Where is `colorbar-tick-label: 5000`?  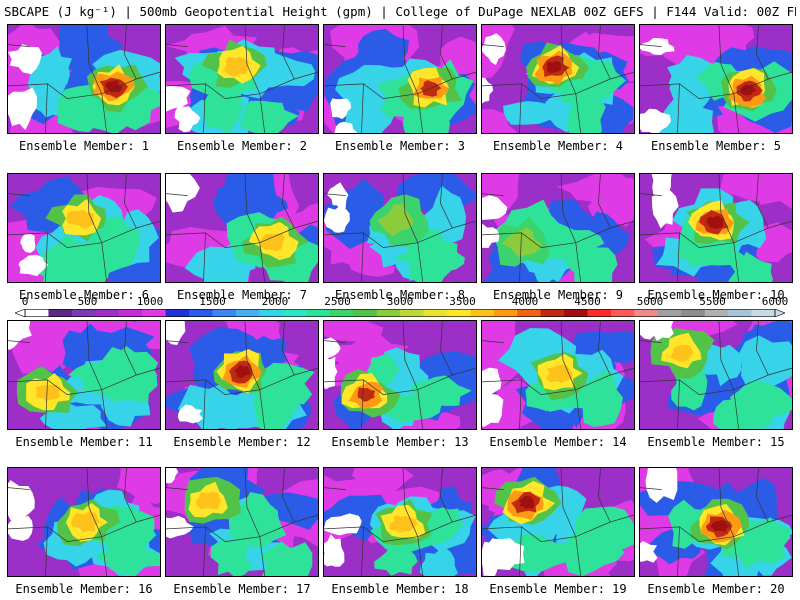 colorbar-tick-label: 5000 is located at coordinates (650, 301).